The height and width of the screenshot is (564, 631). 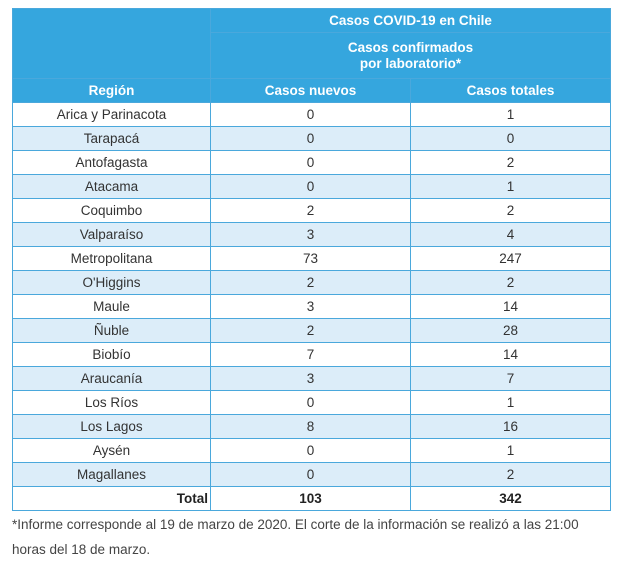 What do you see at coordinates (111, 426) in the screenshot?
I see `region-name: Los Lagos` at bounding box center [111, 426].